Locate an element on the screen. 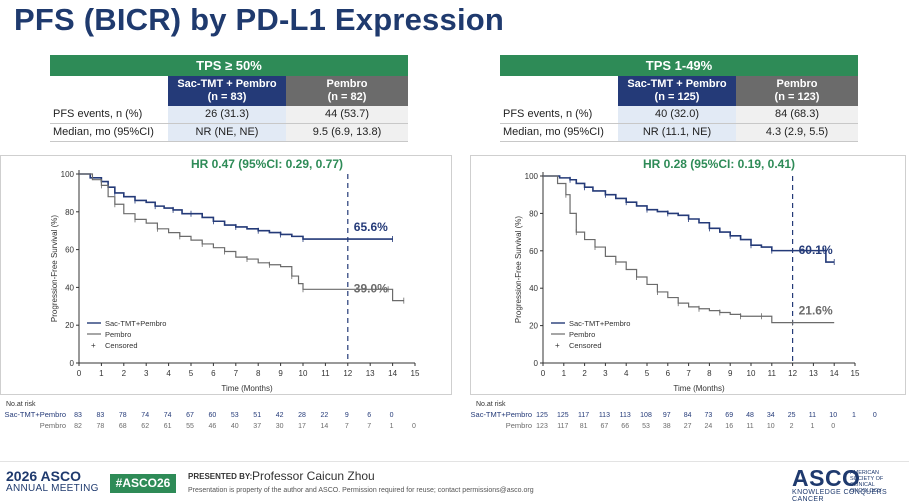  risk-count: 10 is located at coordinates (833, 415).